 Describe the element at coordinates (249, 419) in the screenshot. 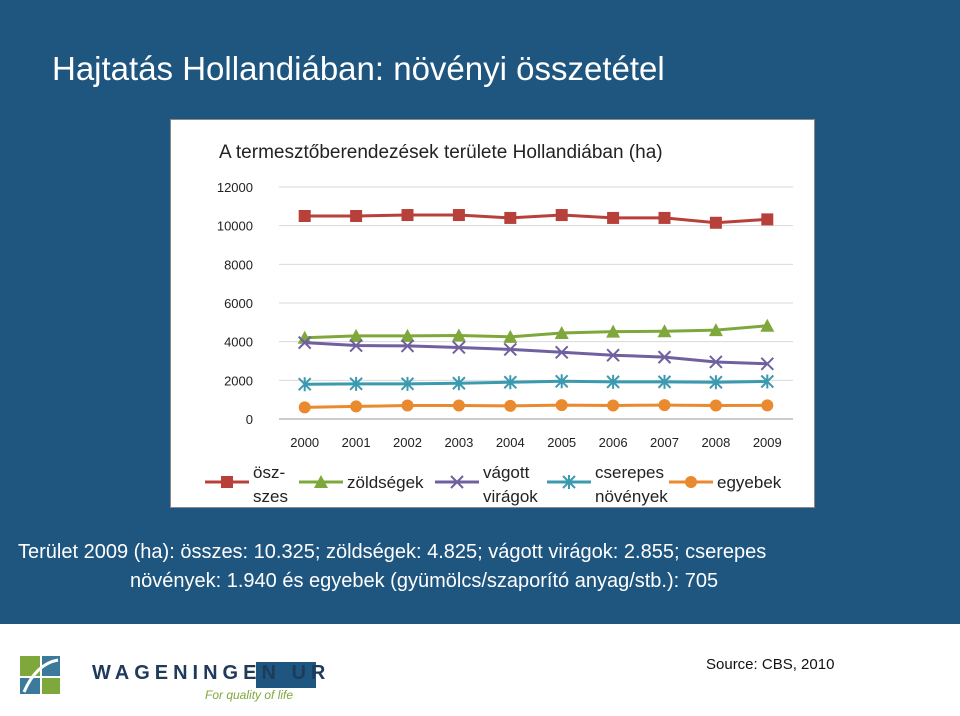

I see `y-tick-label: 0` at that location.